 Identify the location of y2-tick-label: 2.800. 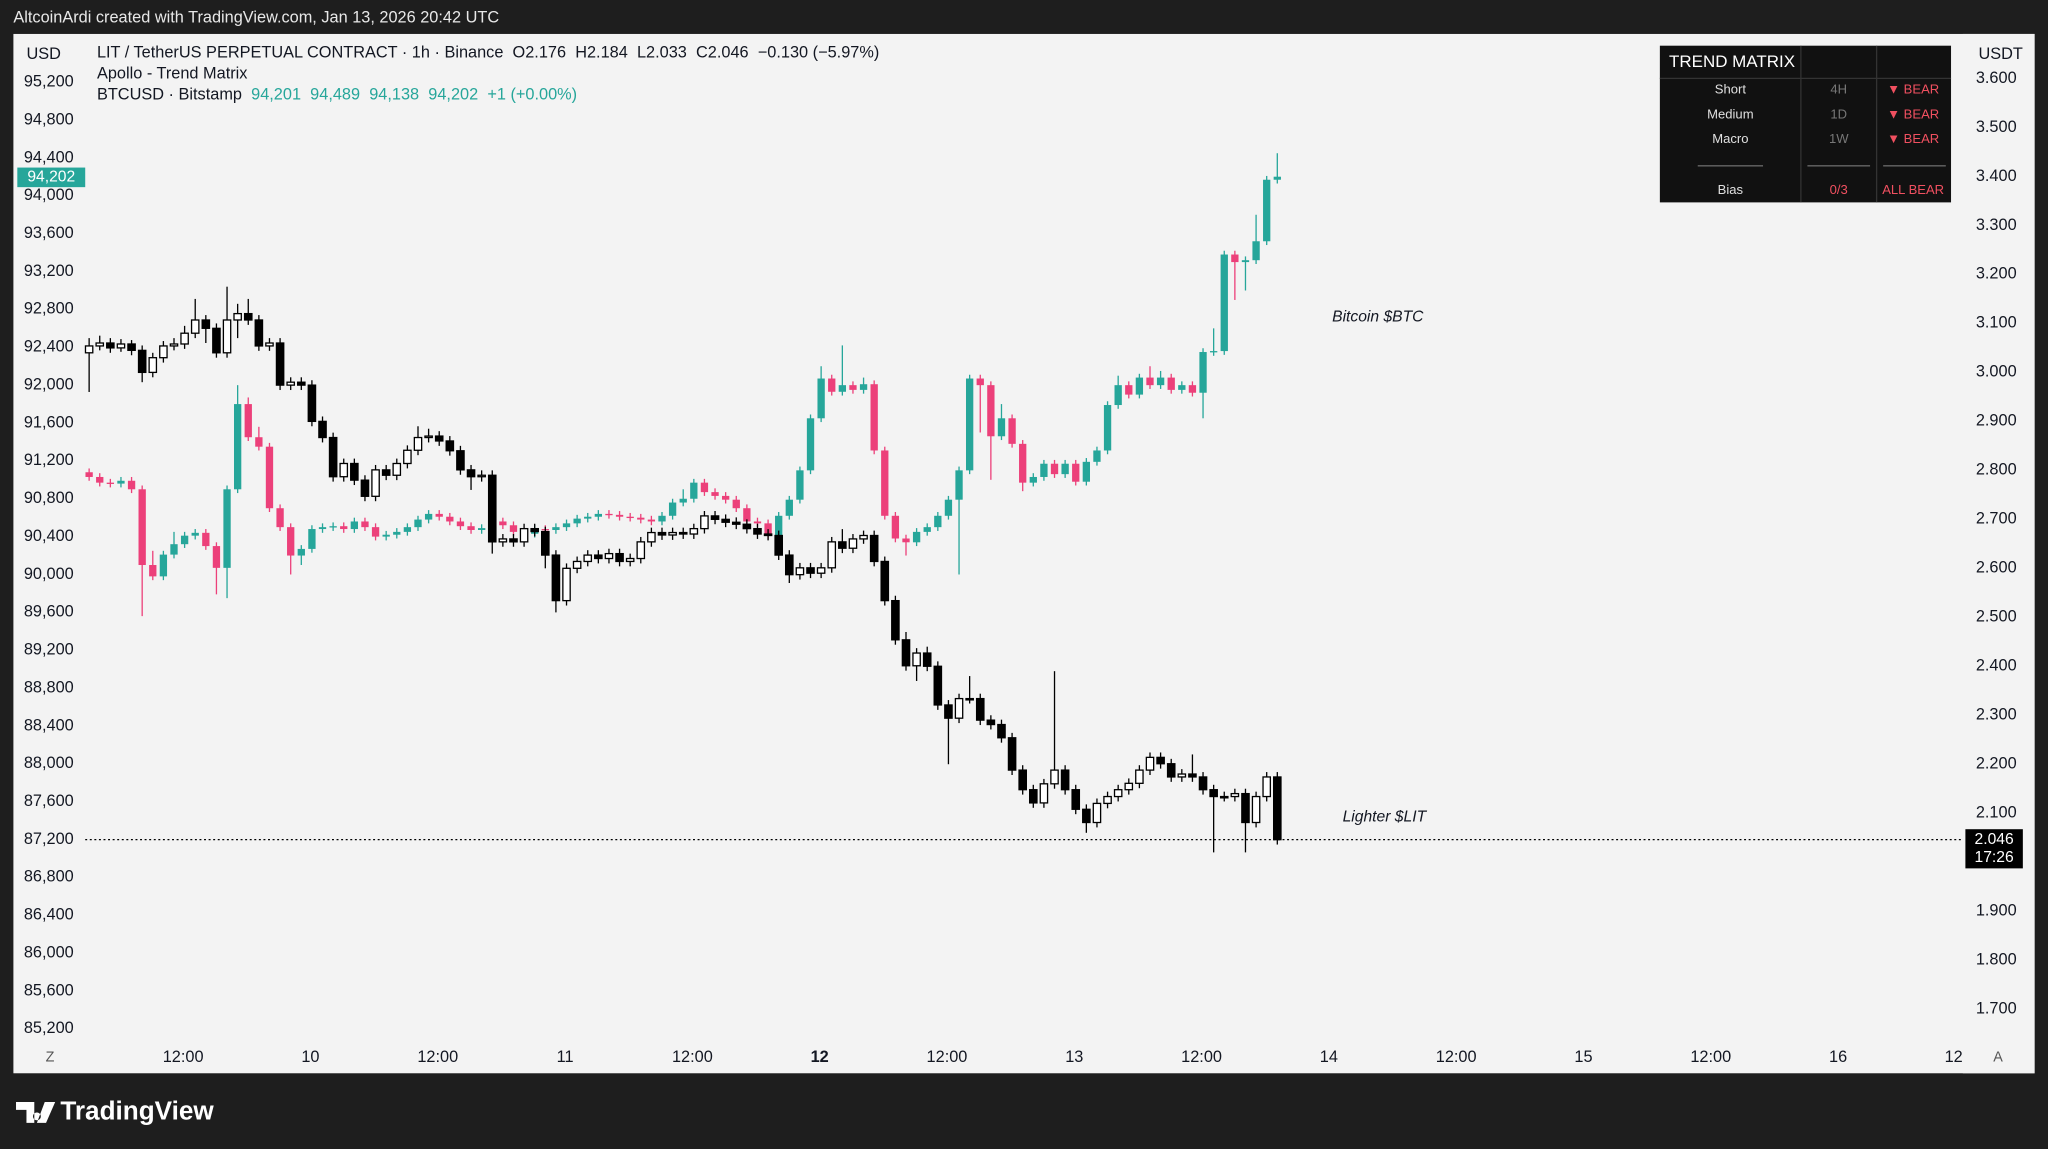
(1996, 470).